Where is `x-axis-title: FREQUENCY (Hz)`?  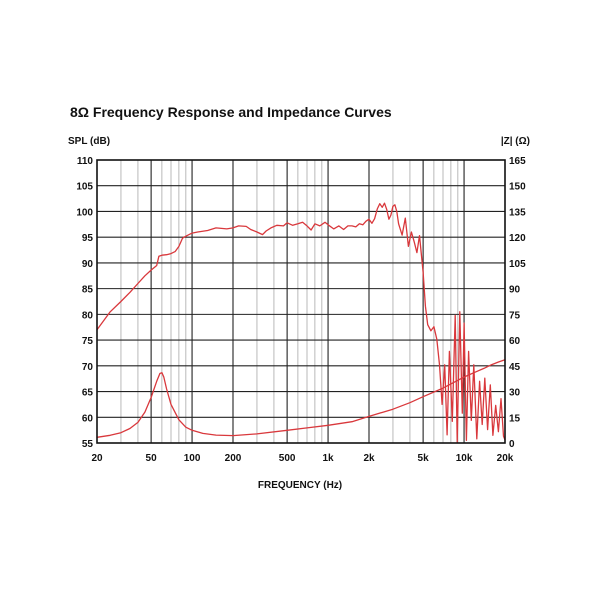
x-axis-title: FREQUENCY (Hz) is located at coordinates (300, 485).